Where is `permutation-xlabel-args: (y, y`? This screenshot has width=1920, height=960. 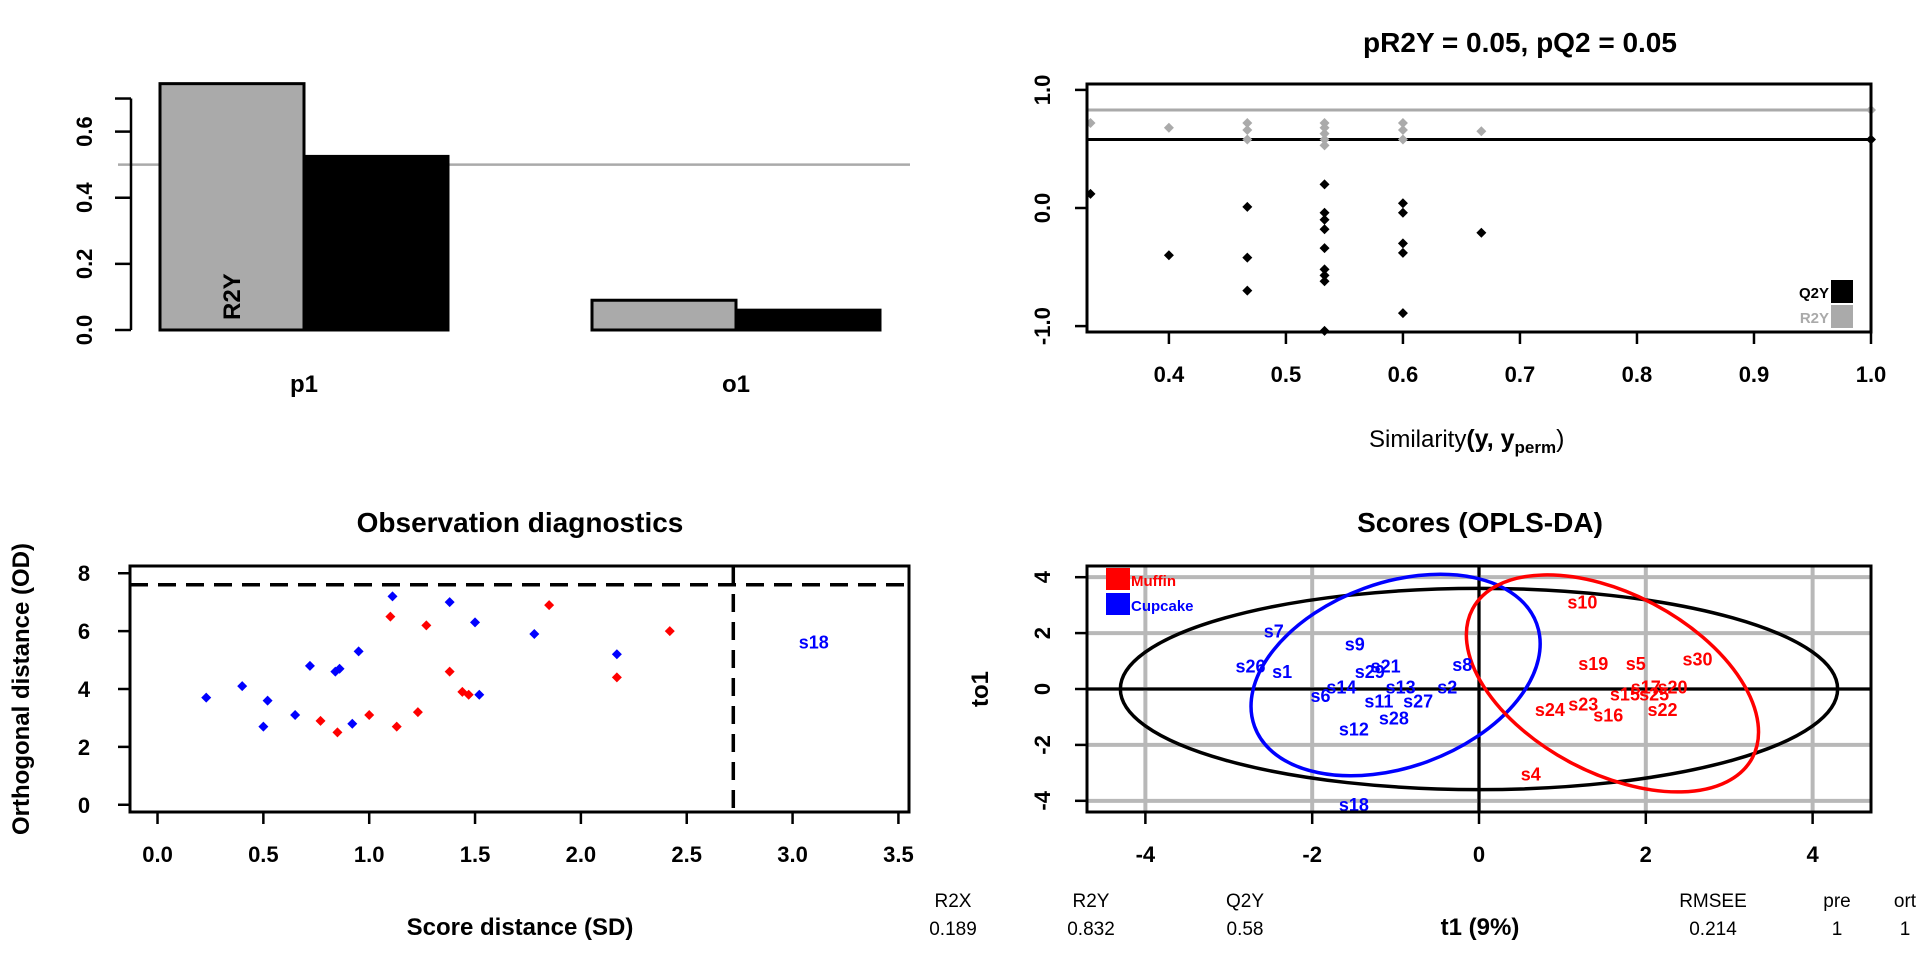 permutation-xlabel-args: (y, y is located at coordinates (1490, 439).